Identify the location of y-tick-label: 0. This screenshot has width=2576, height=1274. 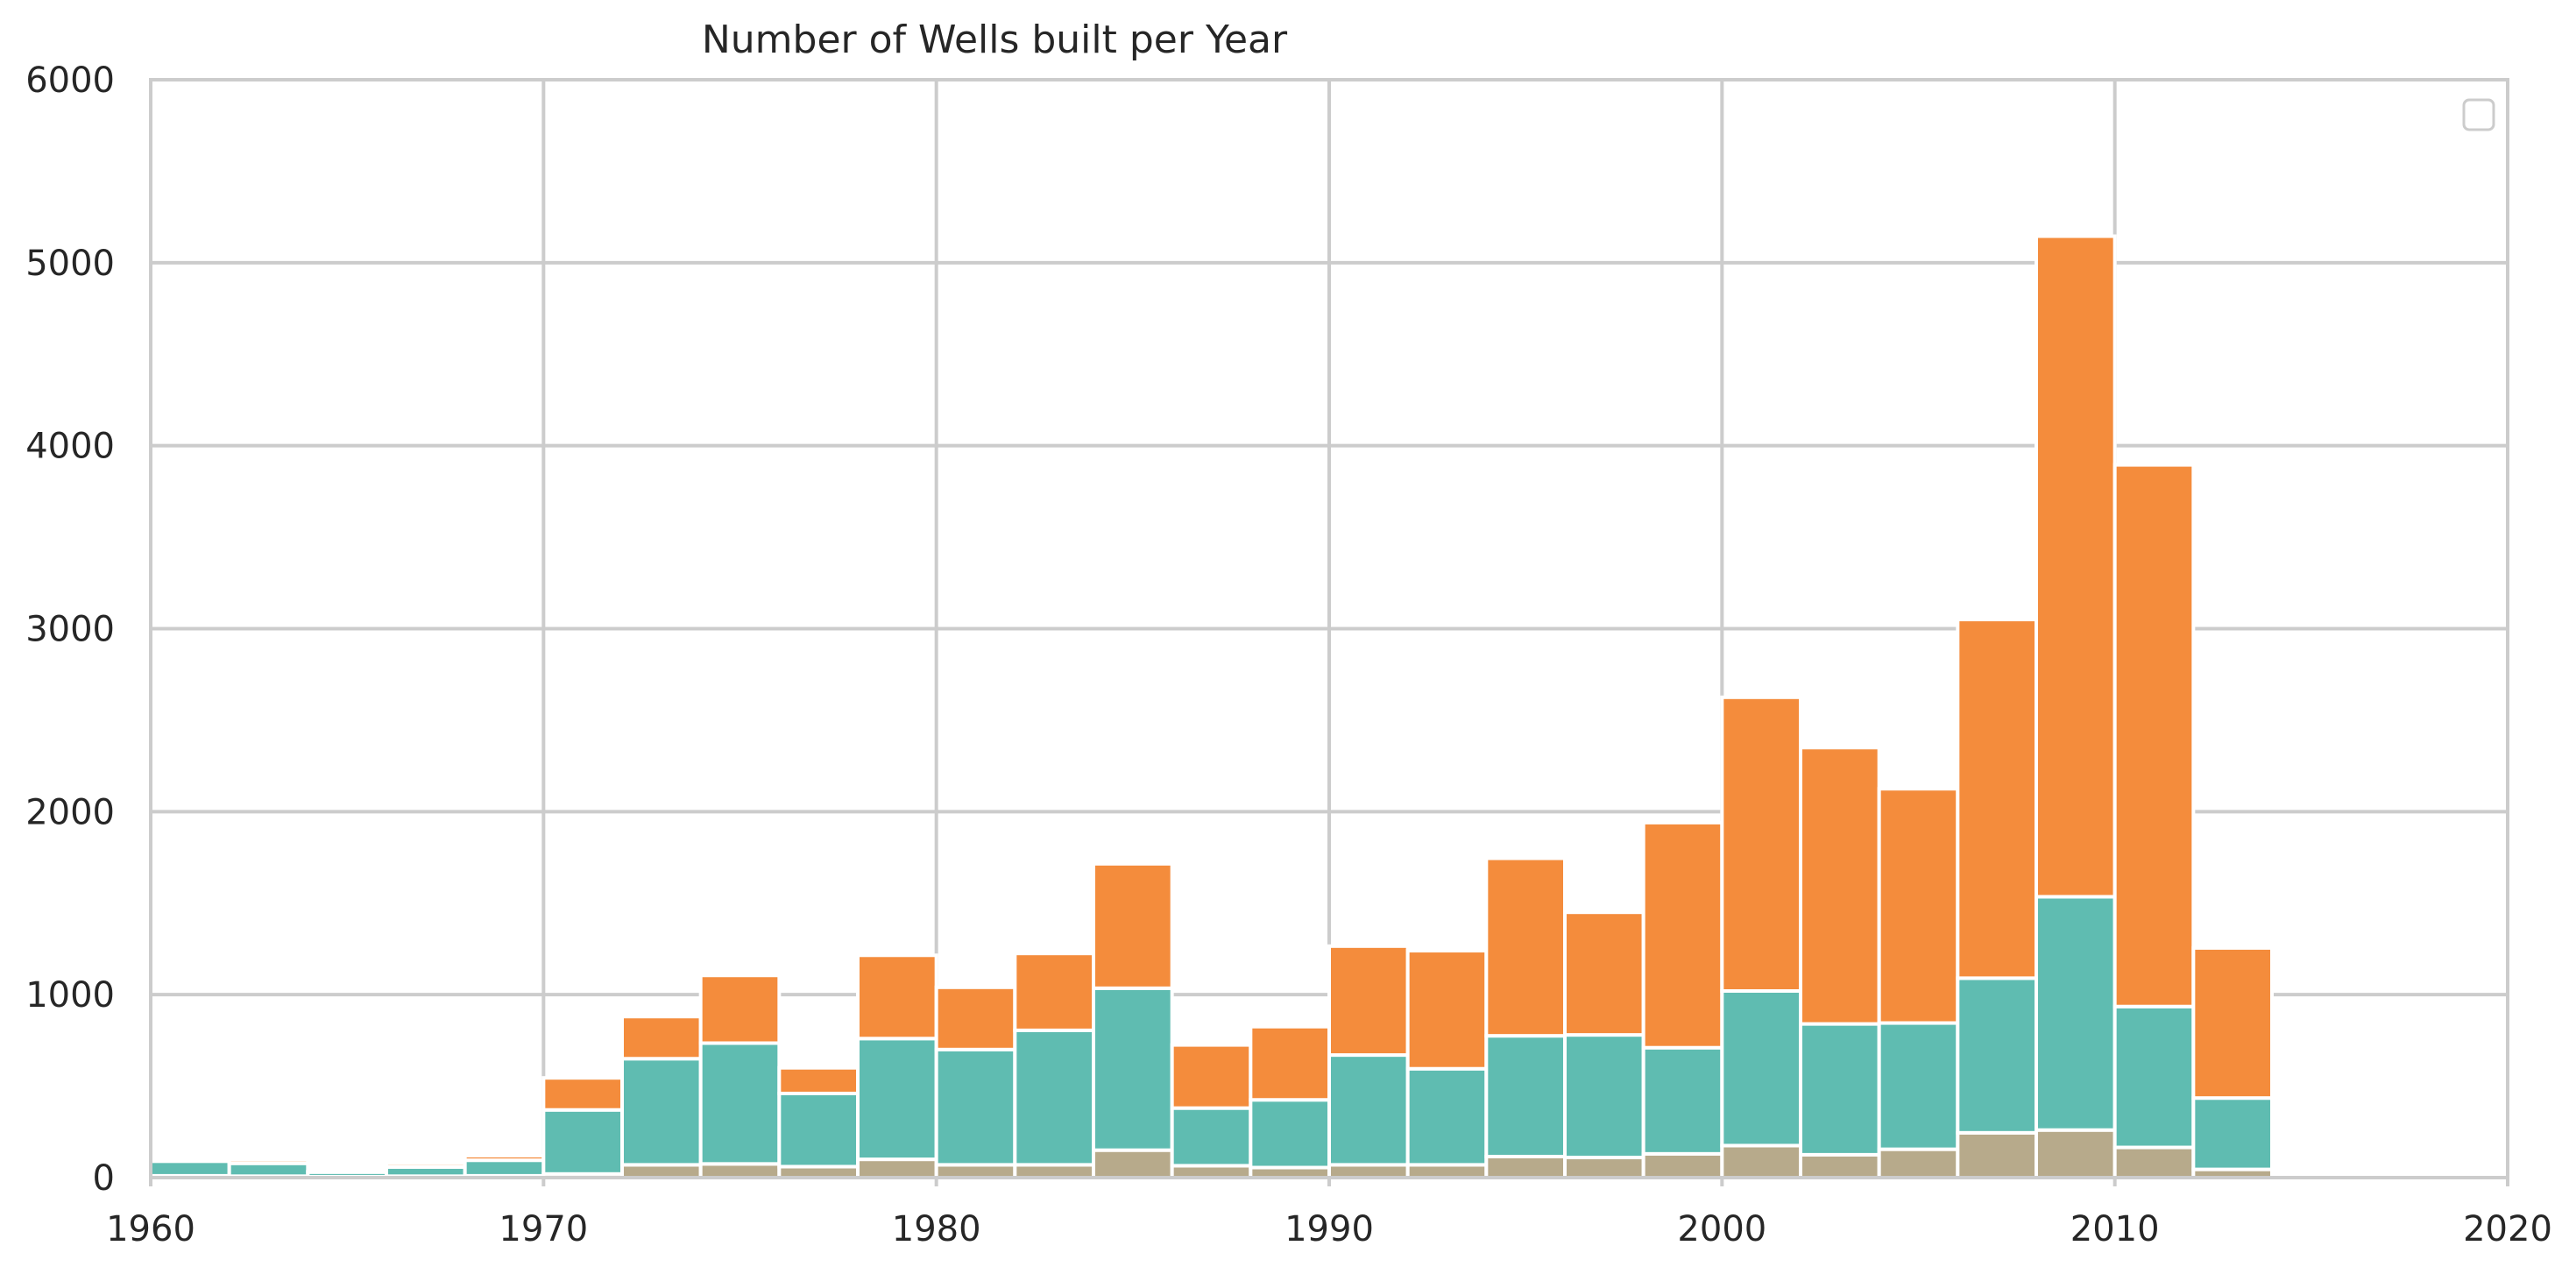
(104, 1178).